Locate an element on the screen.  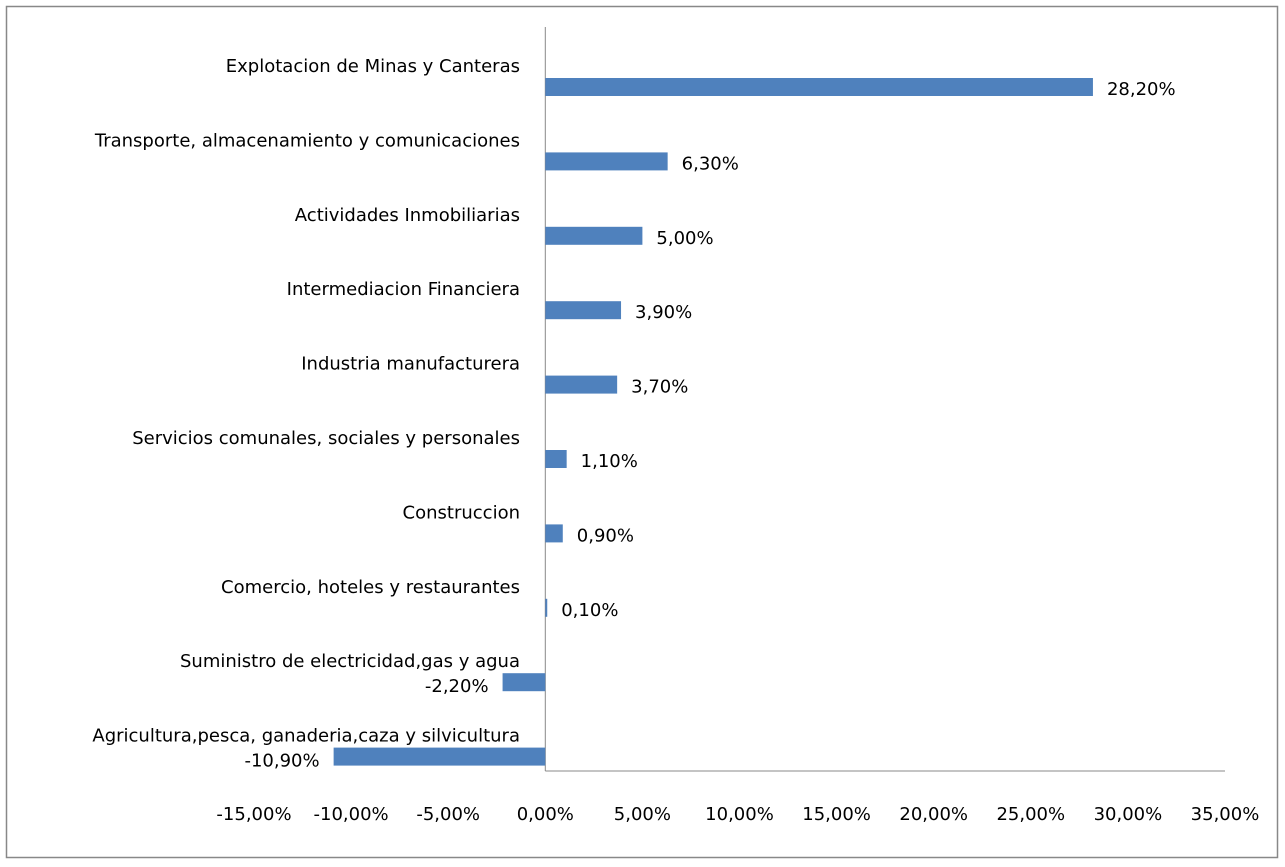
value-label: 5,00% is located at coordinates (684, 238).